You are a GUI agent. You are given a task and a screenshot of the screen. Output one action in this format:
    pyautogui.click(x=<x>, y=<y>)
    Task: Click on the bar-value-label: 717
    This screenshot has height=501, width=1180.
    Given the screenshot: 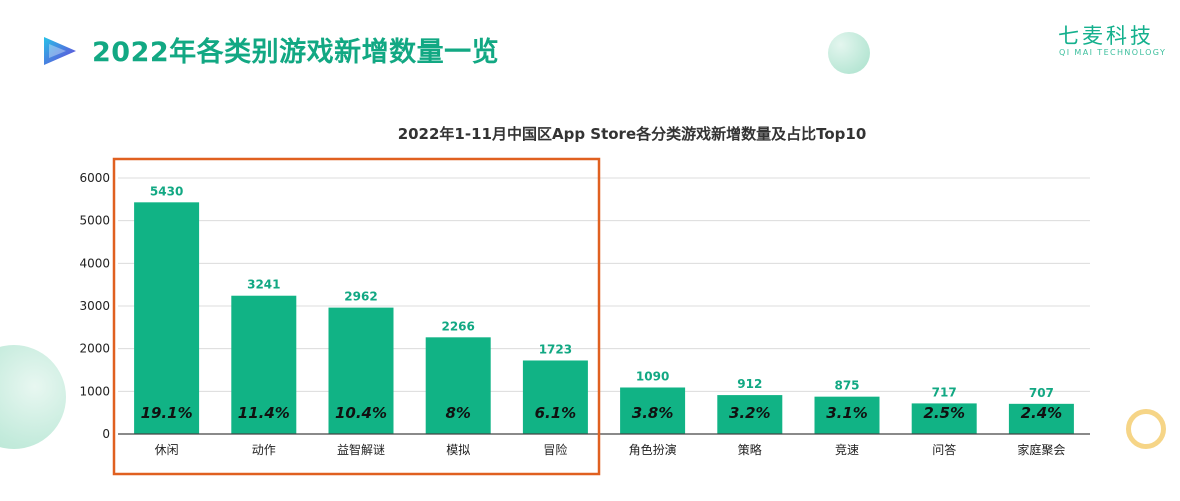 What is the action you would take?
    pyautogui.click(x=944, y=392)
    